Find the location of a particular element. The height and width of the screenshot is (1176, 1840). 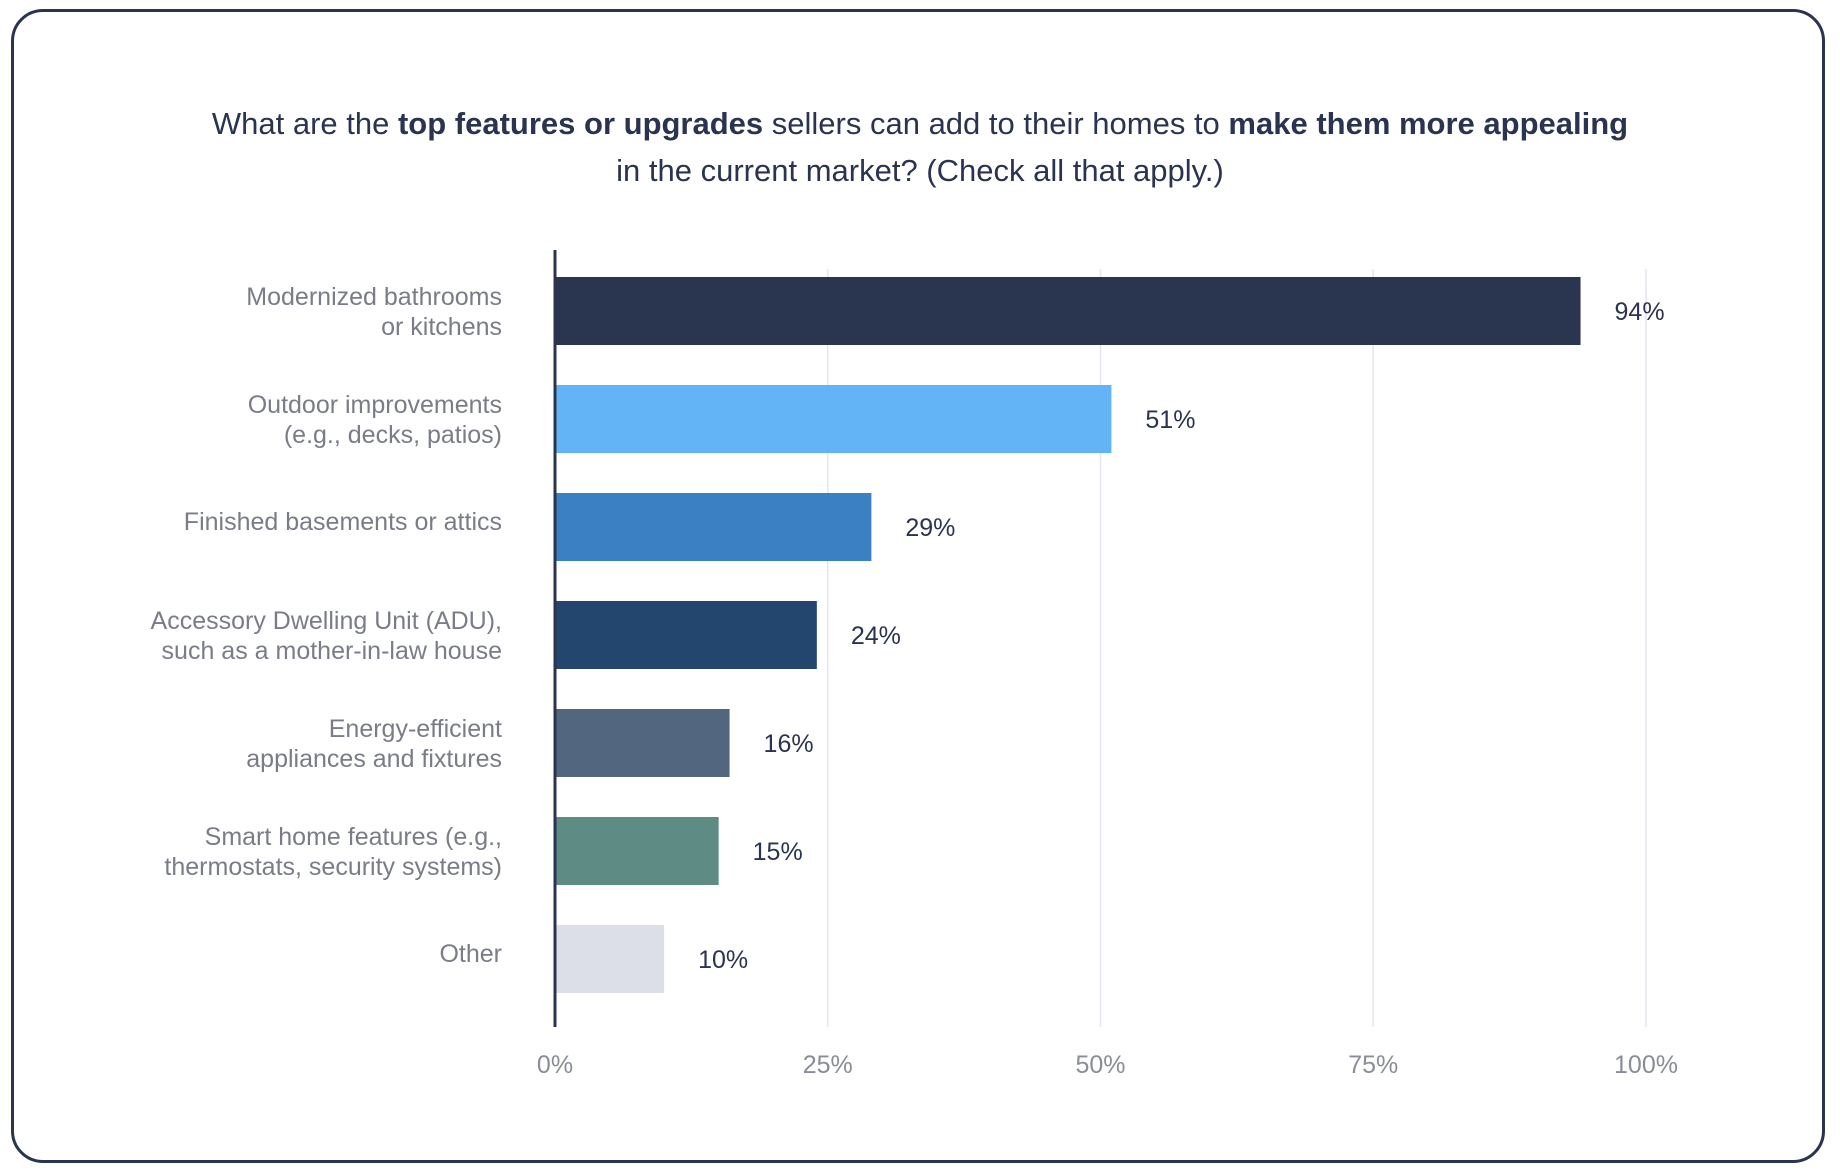

data-label: 29% is located at coordinates (930, 528).